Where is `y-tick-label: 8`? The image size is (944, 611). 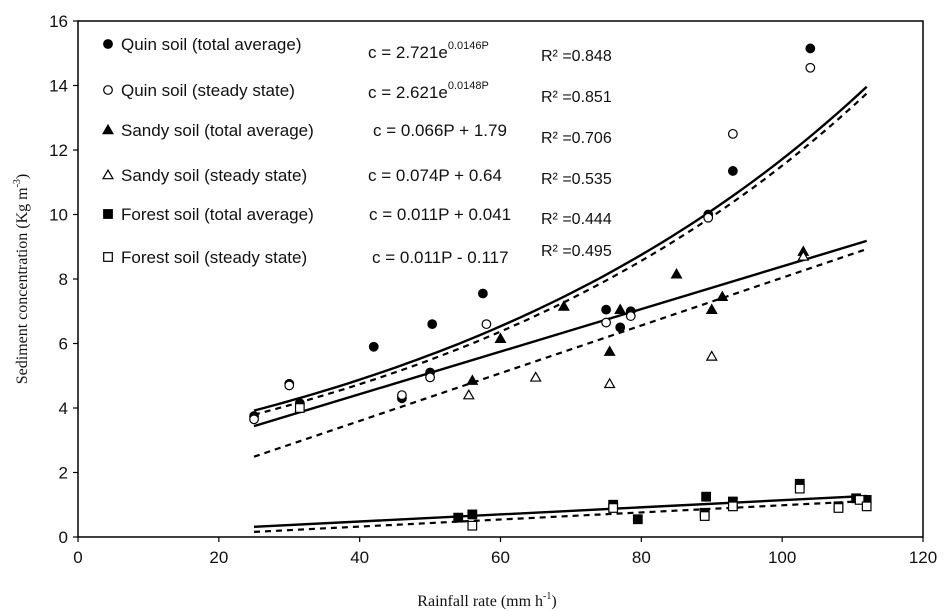 y-tick-label: 8 is located at coordinates (63, 279).